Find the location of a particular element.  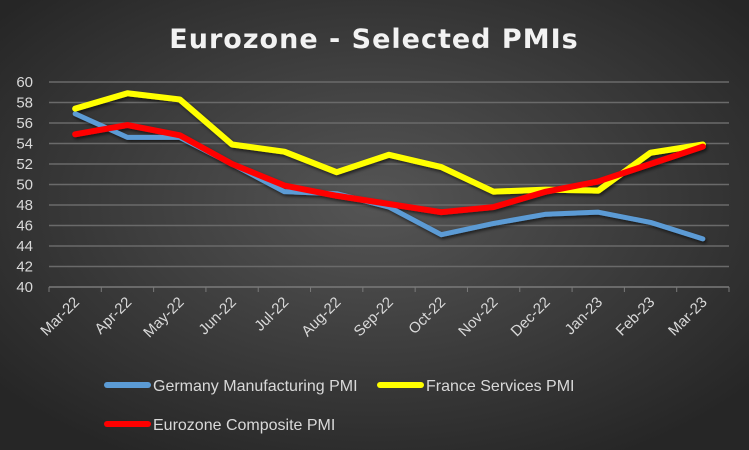

legend-item: Germany Manufacturing PMI is located at coordinates (231, 386).